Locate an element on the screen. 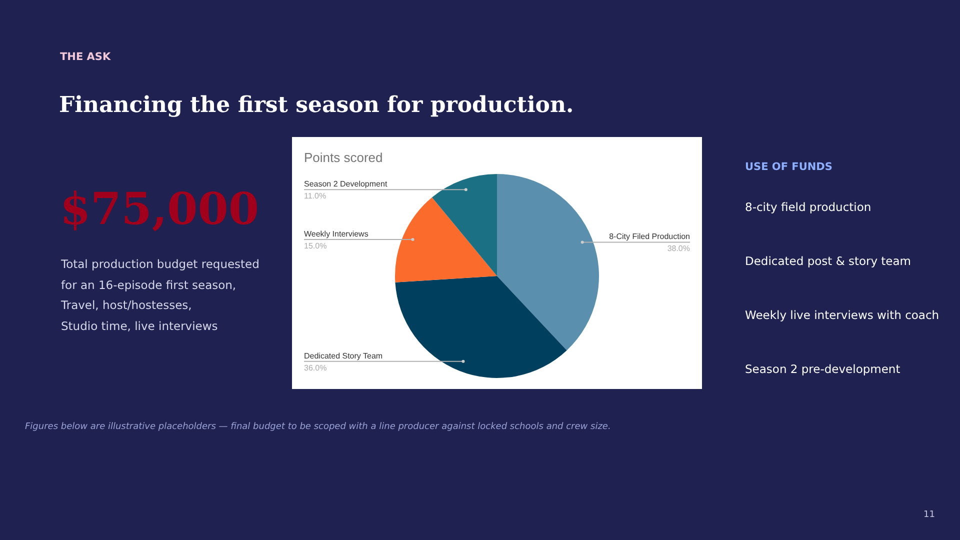 Image resolution: width=960 pixels, height=540 pixels. slice-label: 8-City Filed Production is located at coordinates (649, 237).